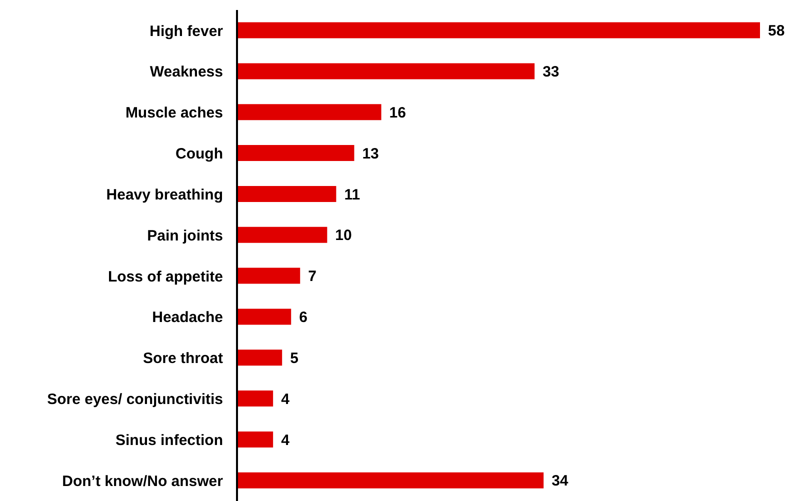 Image resolution: width=786 pixels, height=501 pixels. What do you see at coordinates (174, 113) in the screenshot?
I see `y-tick-label: Muscle aches` at bounding box center [174, 113].